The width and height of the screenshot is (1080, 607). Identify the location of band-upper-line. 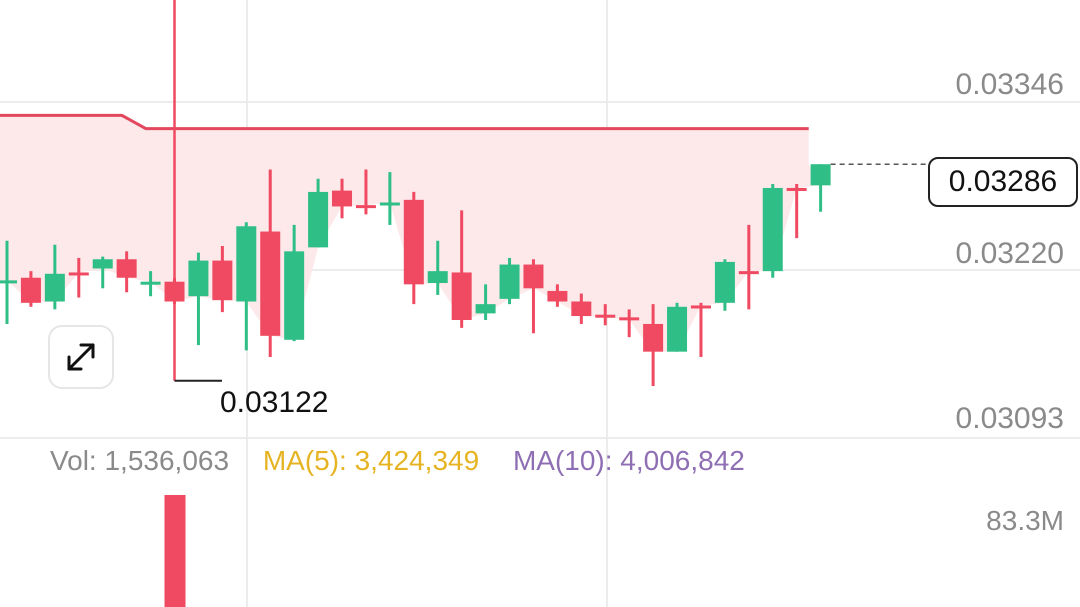
(404, 122).